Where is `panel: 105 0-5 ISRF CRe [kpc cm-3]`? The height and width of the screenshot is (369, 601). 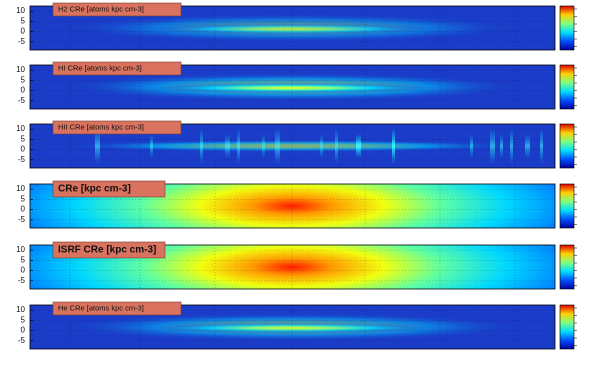
panel: 105 0-5 ISRF CRe [kpc cm-3] is located at coordinates (296, 265).